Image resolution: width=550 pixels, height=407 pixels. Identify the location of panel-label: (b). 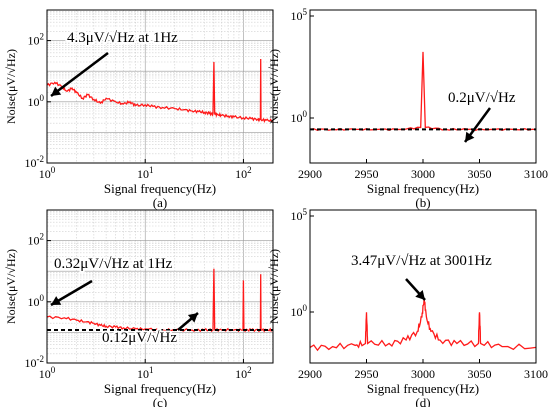
(422, 202).